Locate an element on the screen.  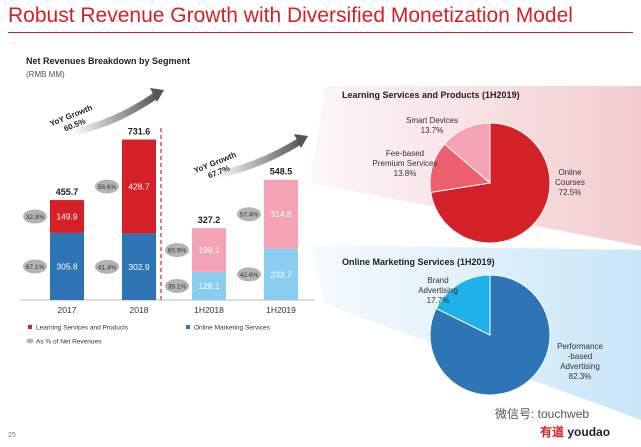
legend-marketing: Online Marketing Services is located at coordinates (232, 328).